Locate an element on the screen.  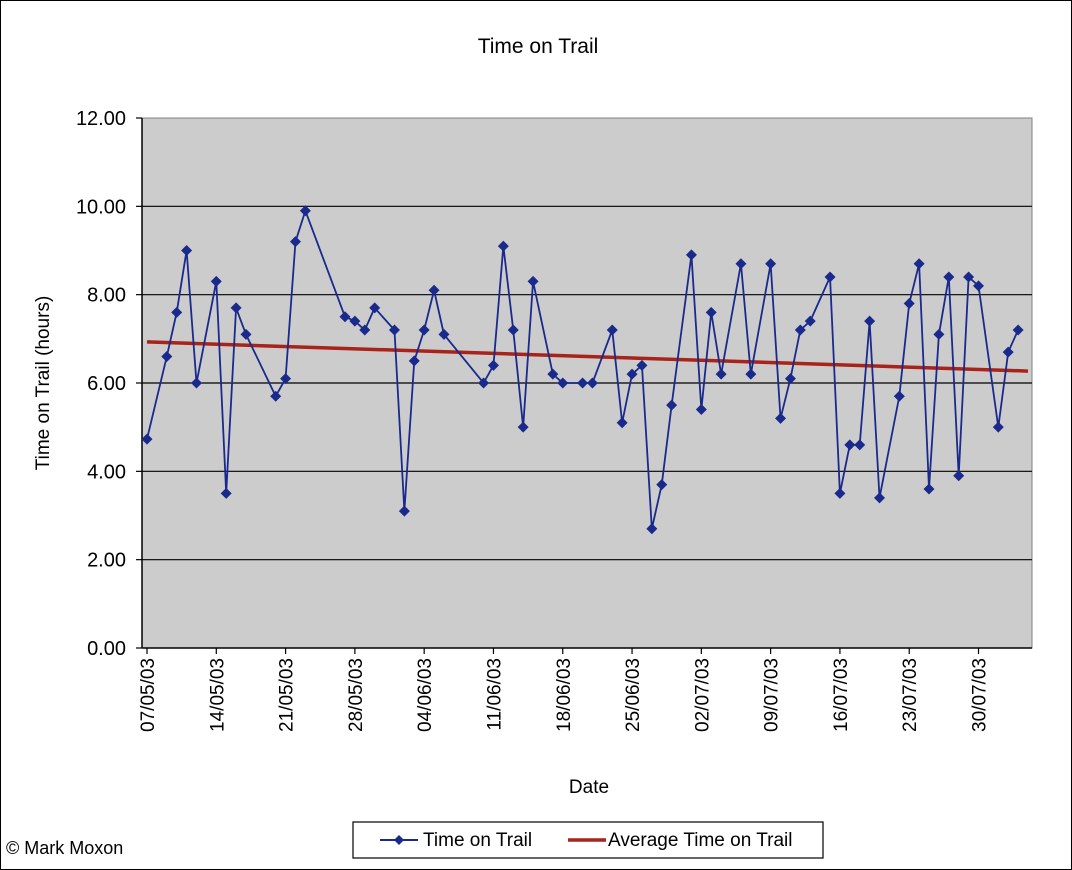
legend-label-average: Average Time on Trail is located at coordinates (700, 840).